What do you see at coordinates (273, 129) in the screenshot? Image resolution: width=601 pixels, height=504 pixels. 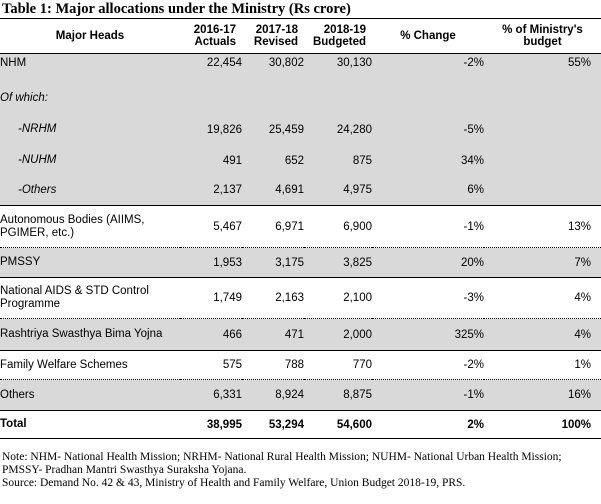 I see `cell-revised: 25,459` at bounding box center [273, 129].